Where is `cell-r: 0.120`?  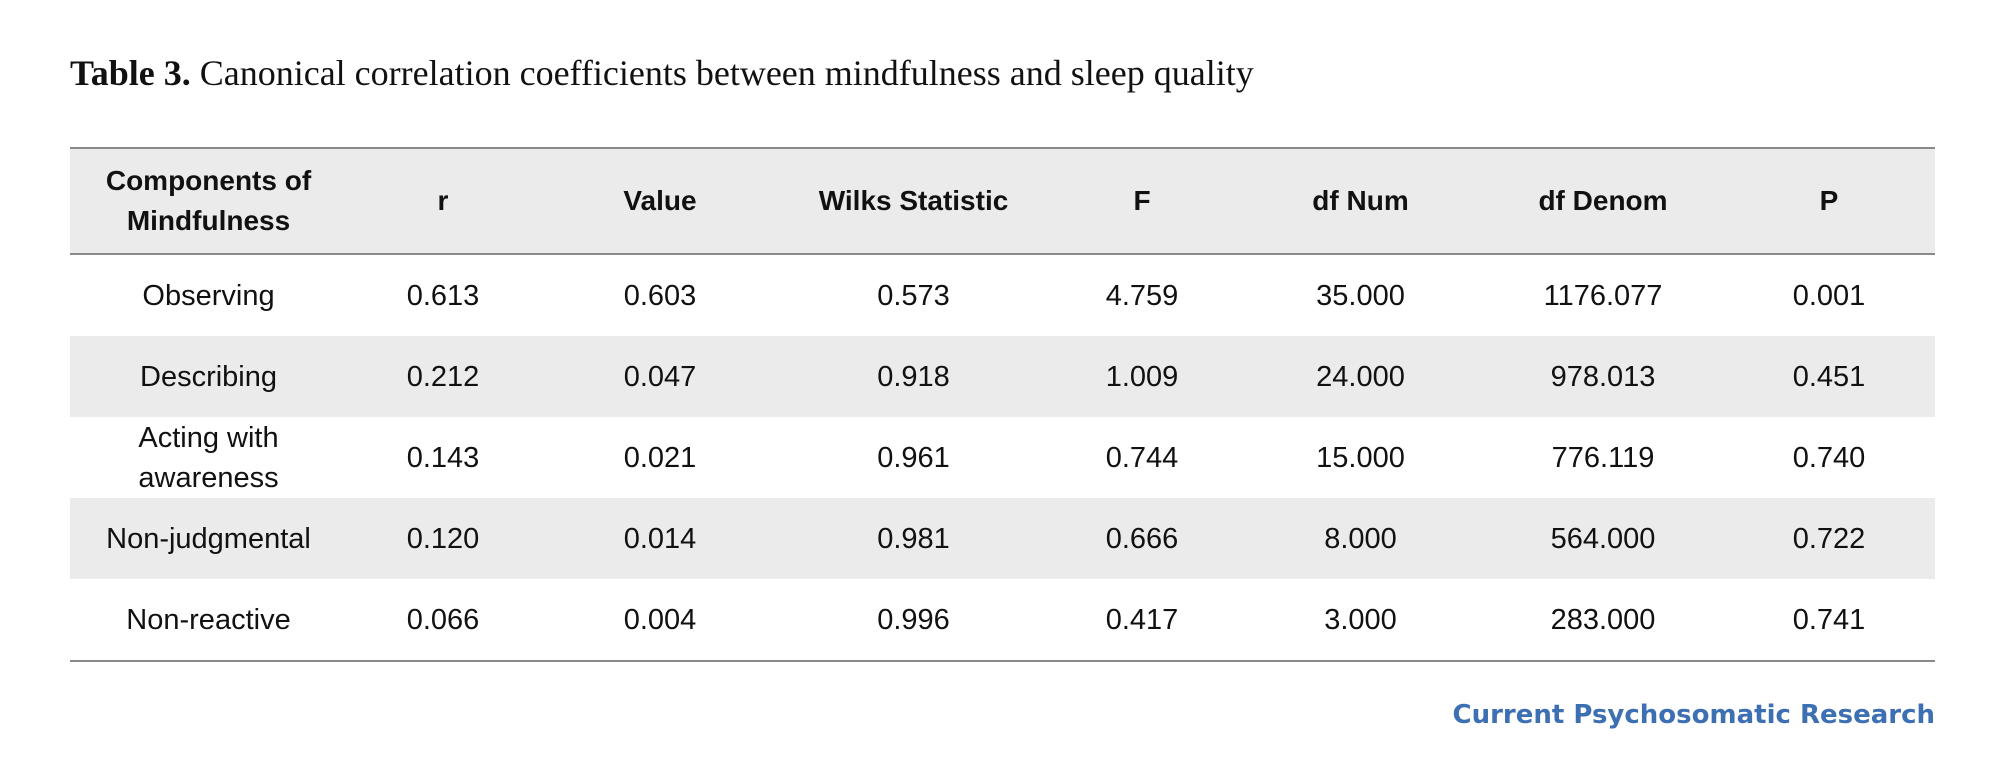
cell-r: 0.120 is located at coordinates (443, 538).